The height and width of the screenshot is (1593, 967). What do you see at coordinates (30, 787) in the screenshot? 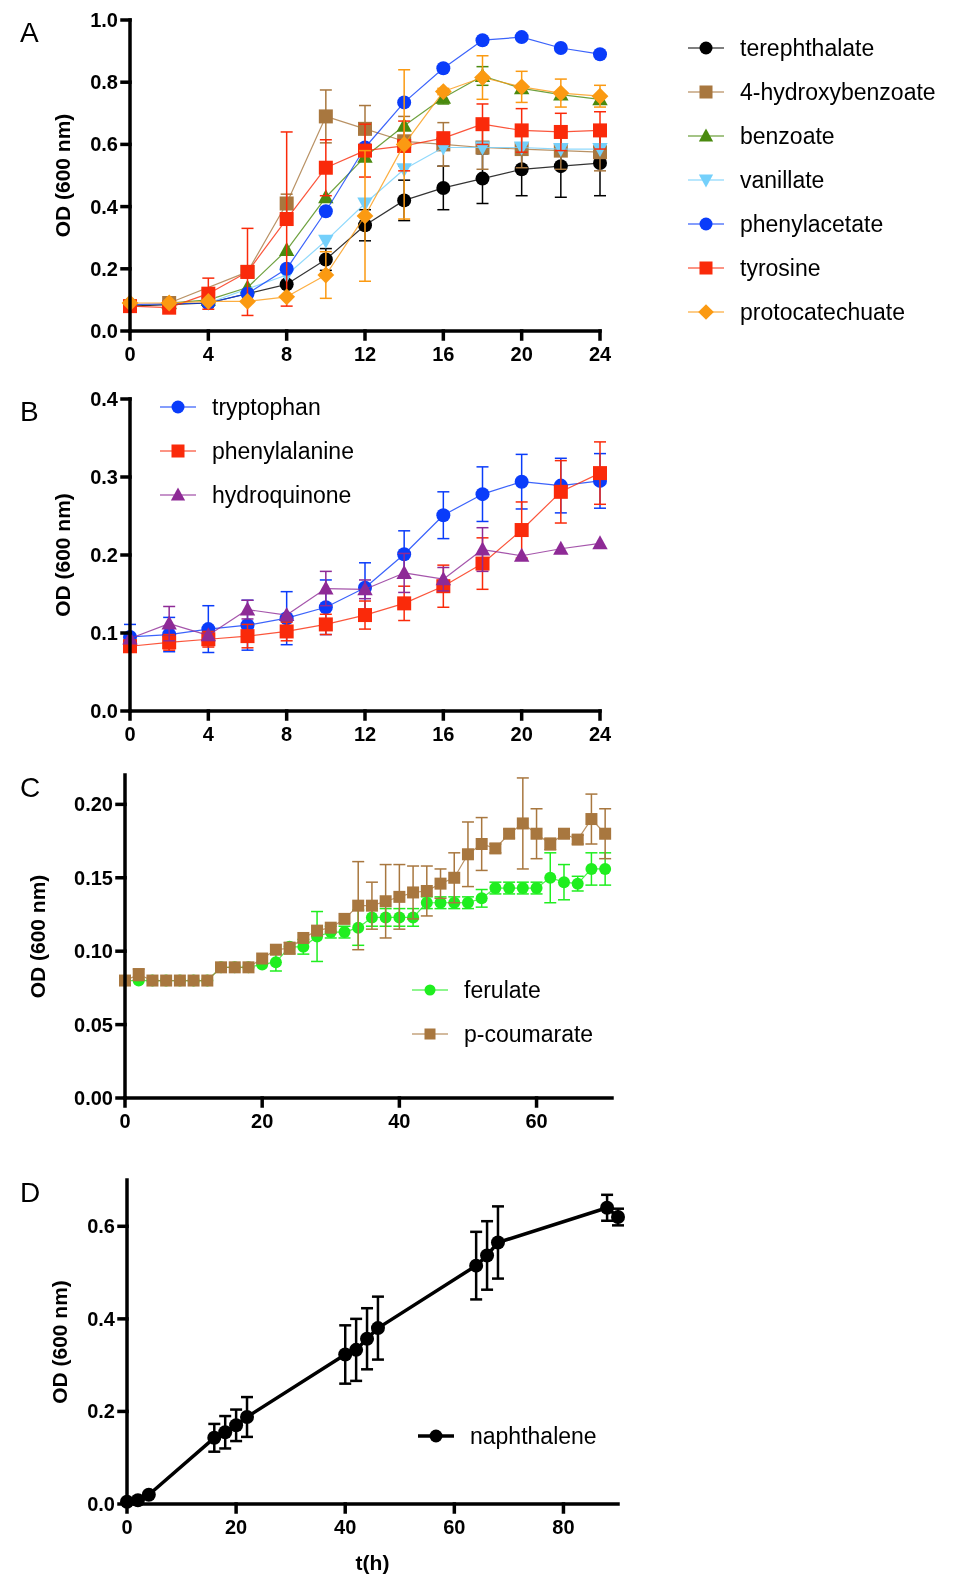
I see `chart-title: C` at bounding box center [30, 787].